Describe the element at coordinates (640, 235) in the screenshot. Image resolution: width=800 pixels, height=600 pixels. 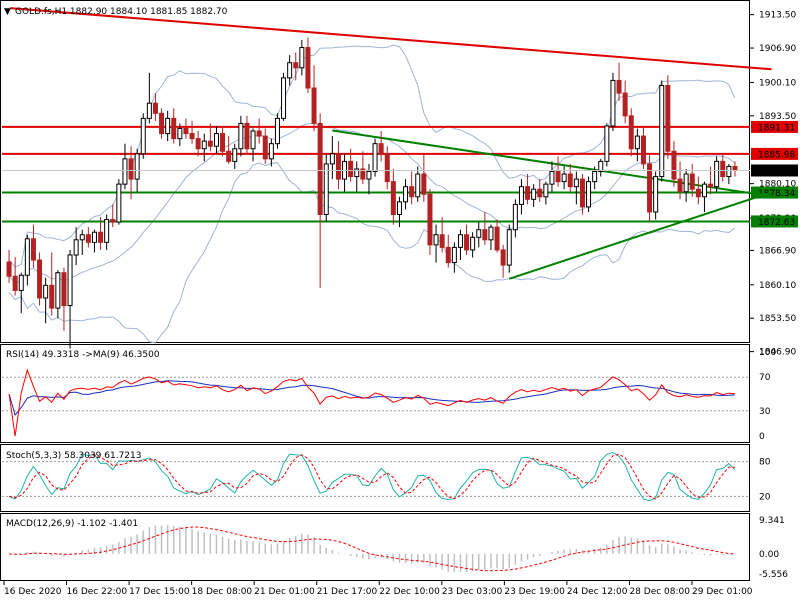
I see `support-trendline` at that location.